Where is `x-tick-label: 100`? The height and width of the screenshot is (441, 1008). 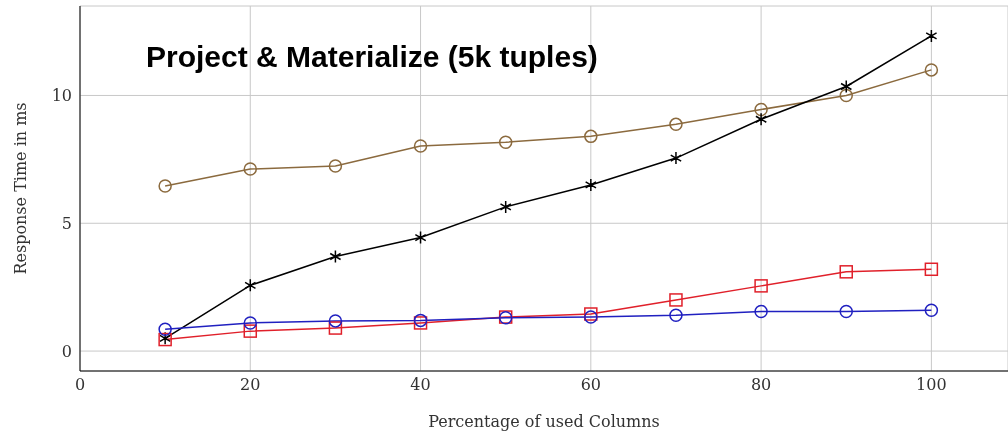 x-tick-label: 100 is located at coordinates (931, 385).